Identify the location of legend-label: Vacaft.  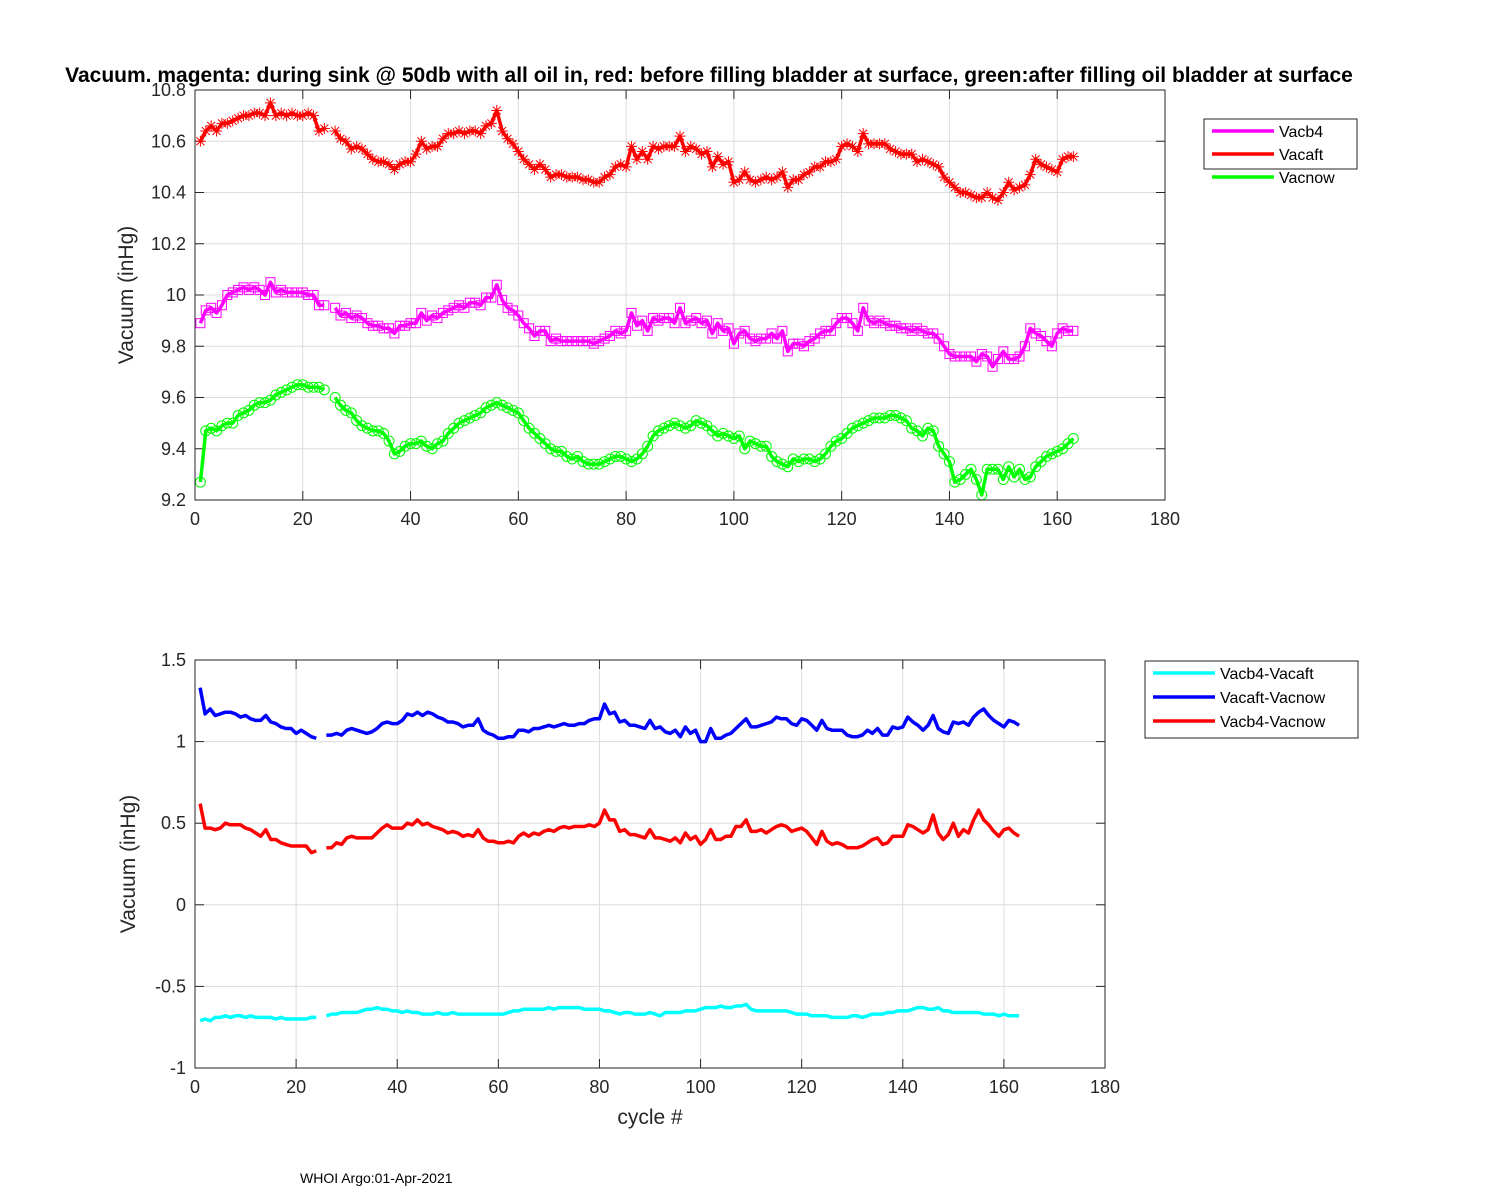
(1301, 155).